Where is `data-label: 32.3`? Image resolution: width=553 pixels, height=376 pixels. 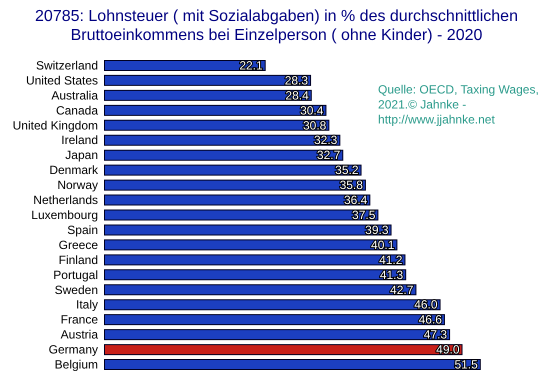 data-label: 32.3 is located at coordinates (326, 140).